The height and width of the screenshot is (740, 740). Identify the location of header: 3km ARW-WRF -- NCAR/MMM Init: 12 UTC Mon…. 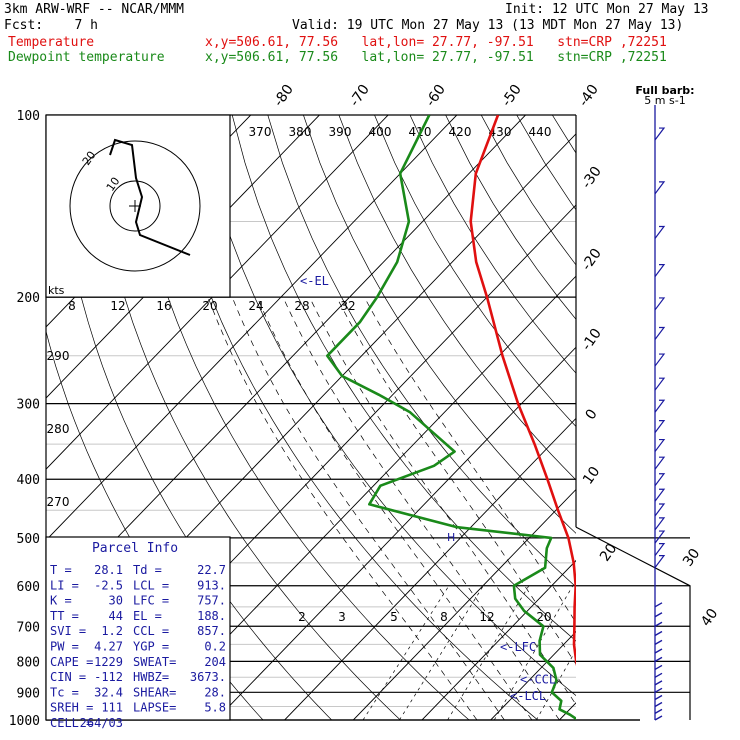
(370, 35).